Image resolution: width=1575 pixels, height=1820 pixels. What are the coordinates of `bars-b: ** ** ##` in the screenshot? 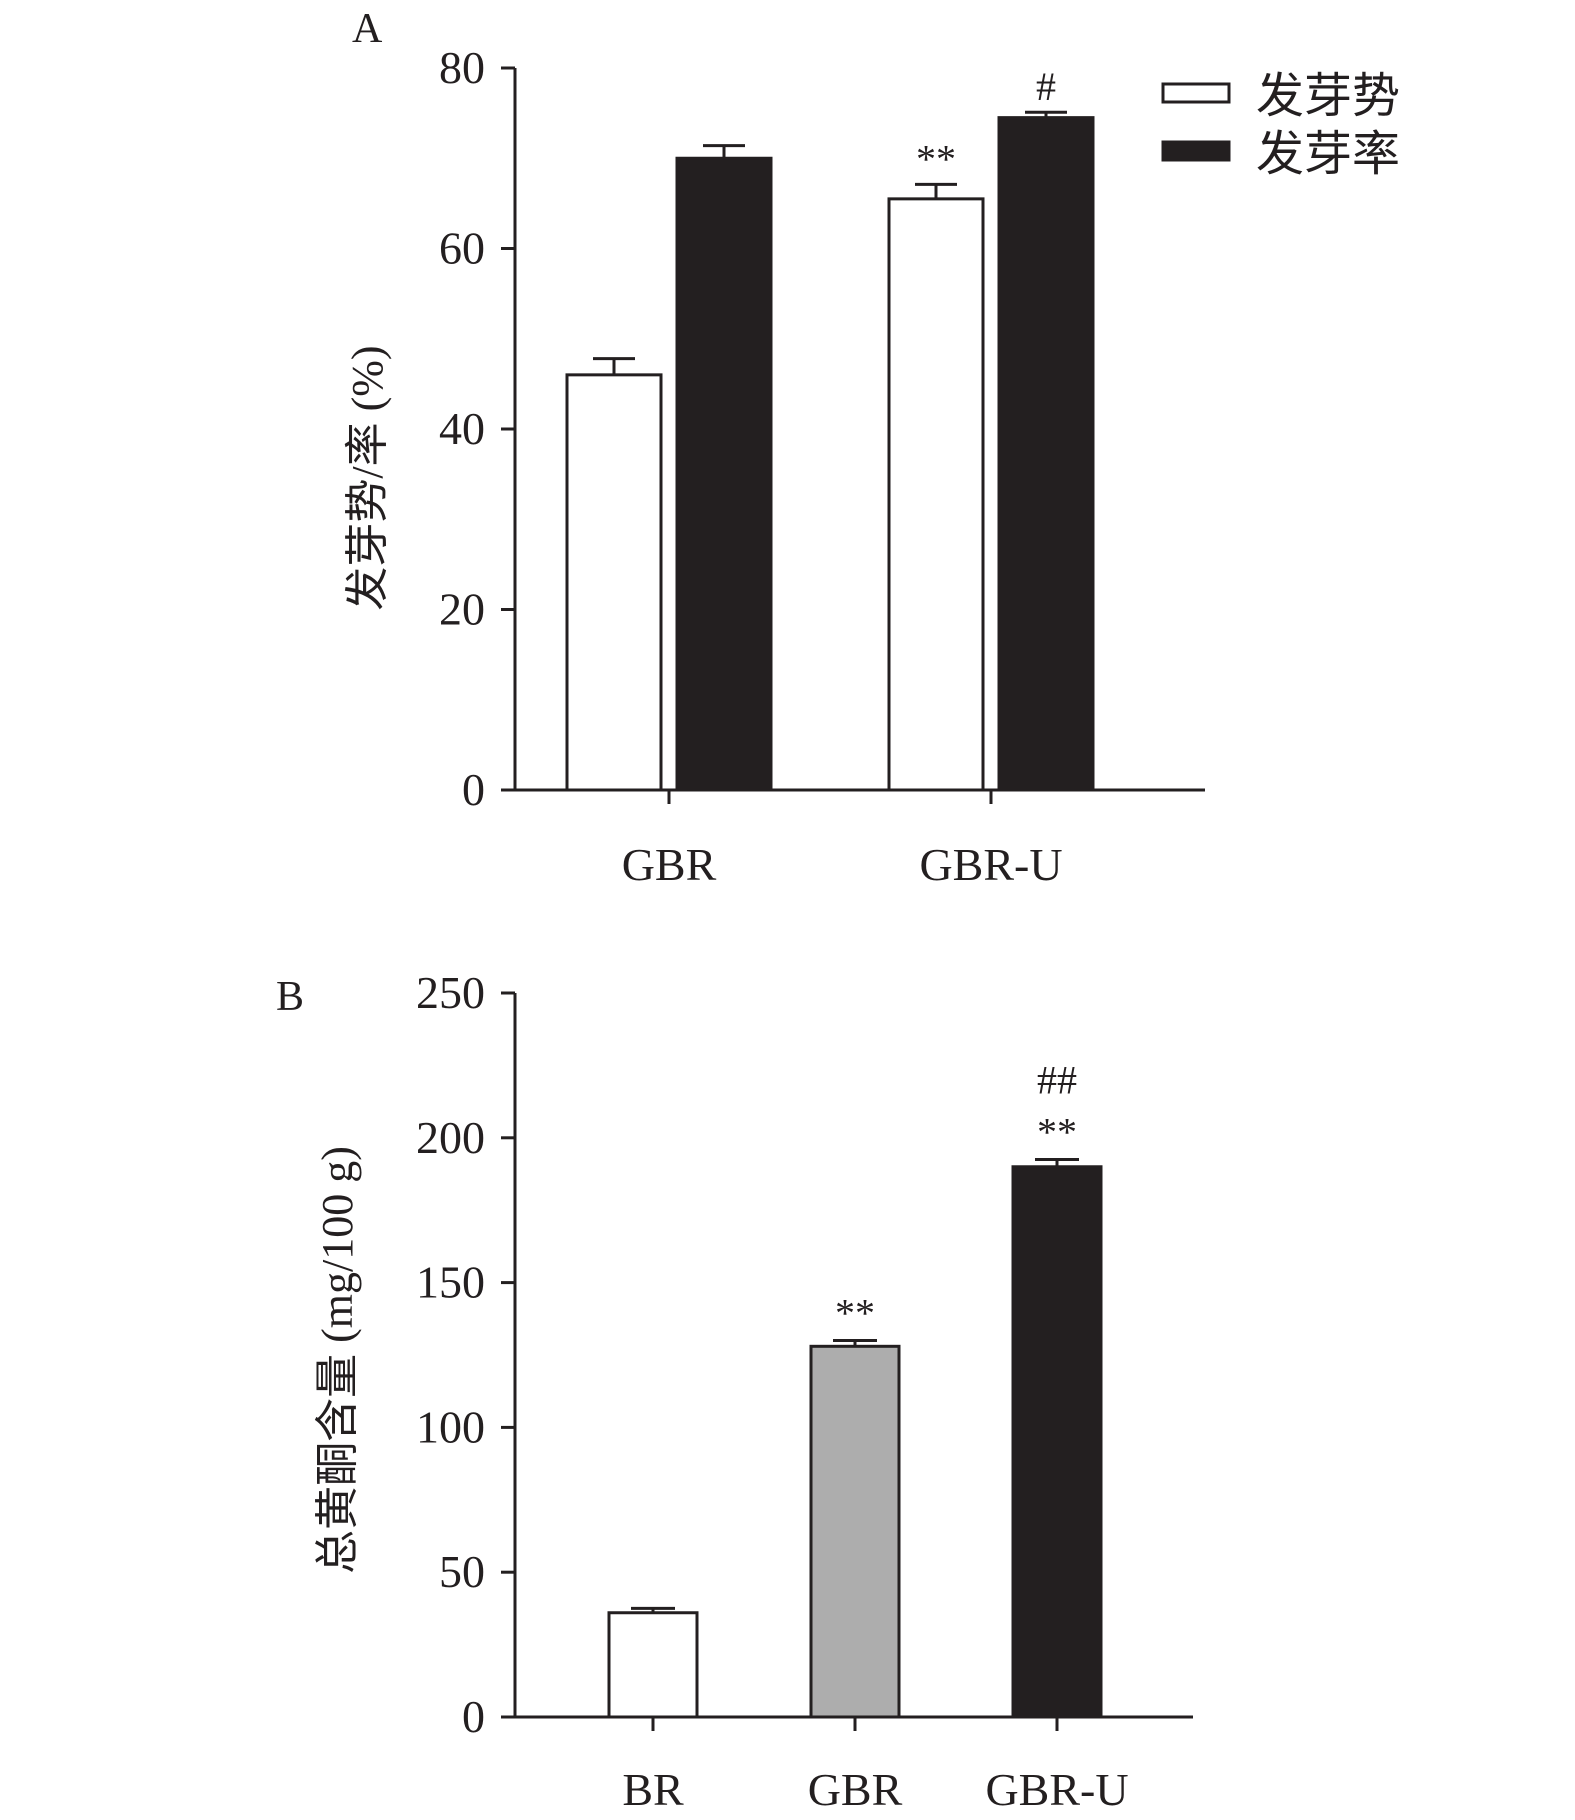 It's located at (855, 1388).